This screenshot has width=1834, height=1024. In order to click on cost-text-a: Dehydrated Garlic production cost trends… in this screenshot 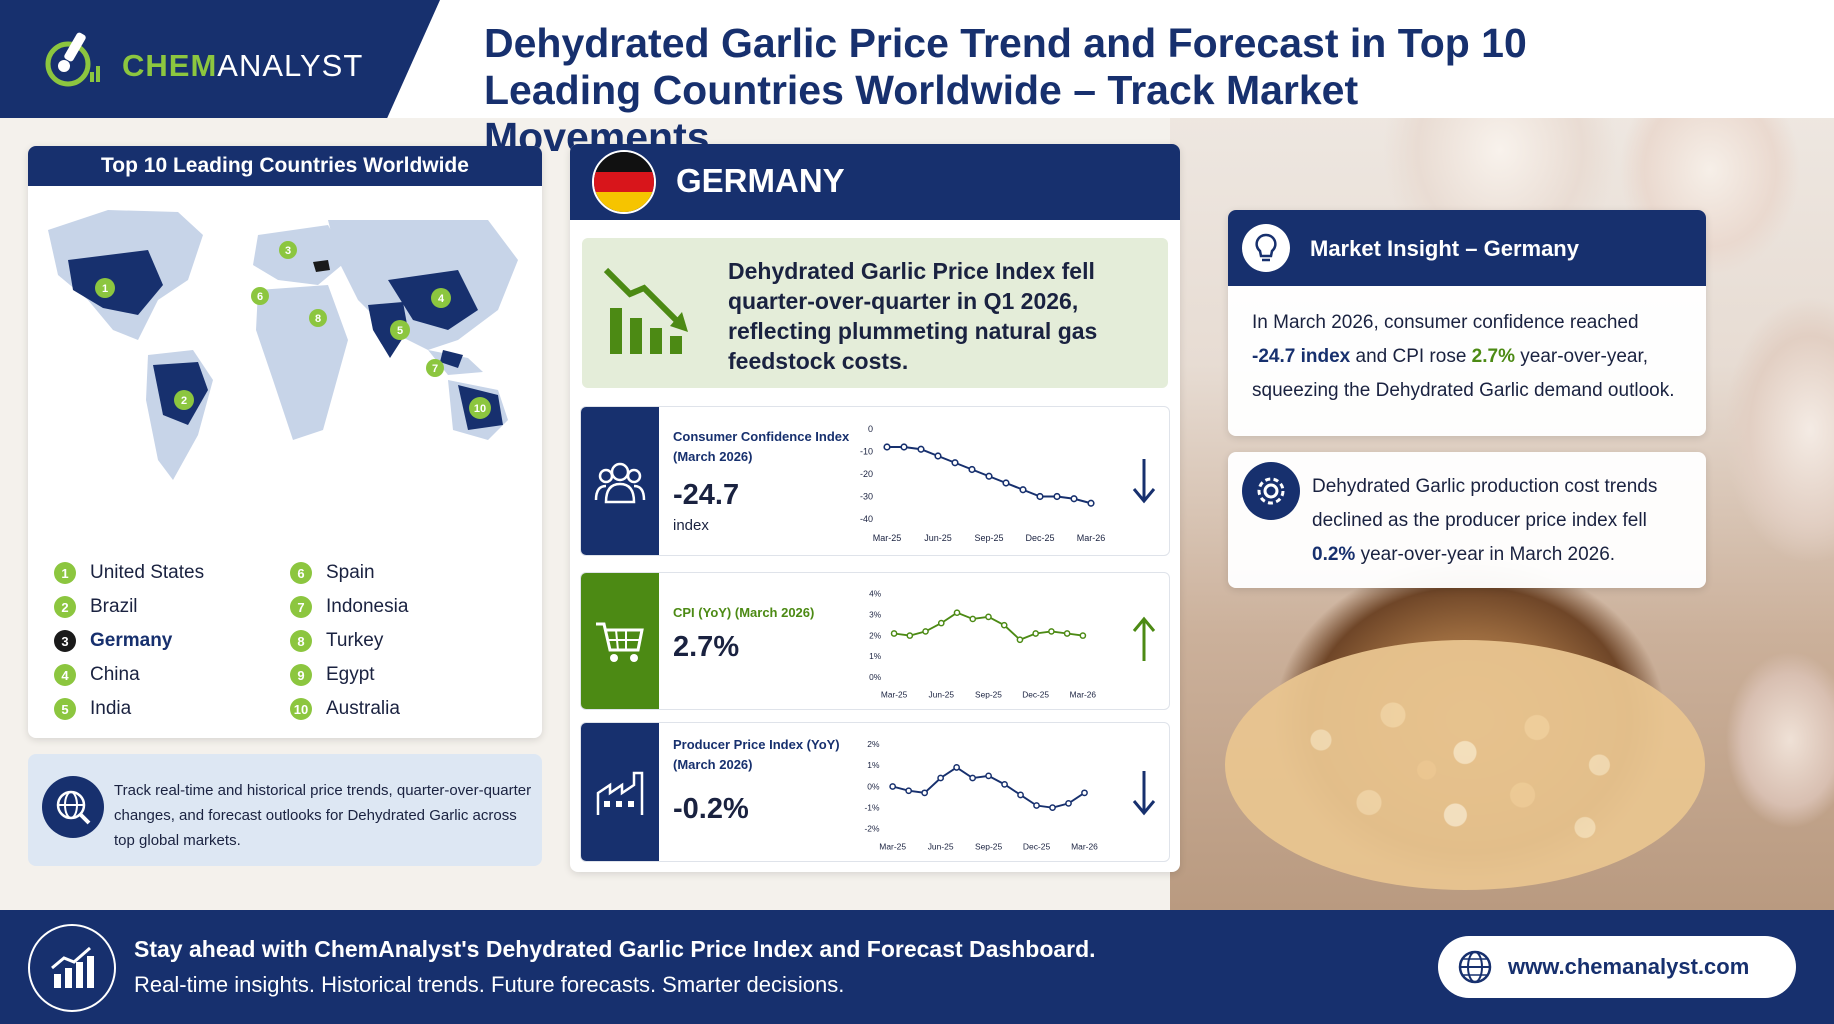, I will do `click(1485, 503)`.